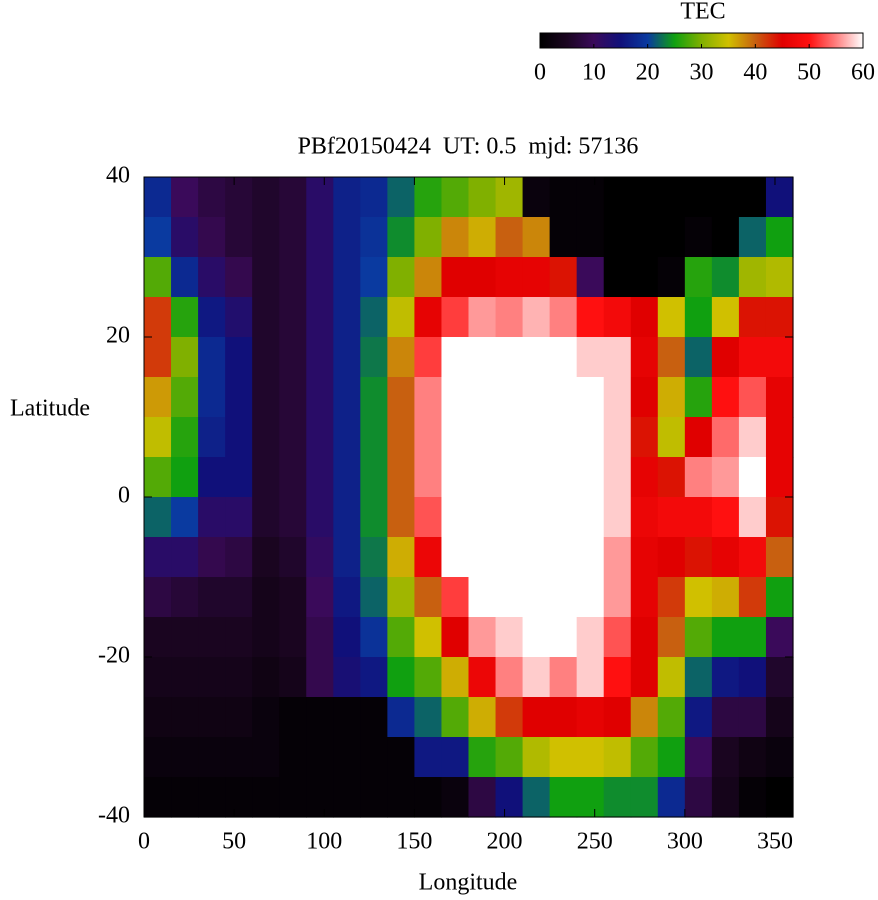 This screenshot has height=900, width=878. What do you see at coordinates (809, 73) in the screenshot?
I see `colorbar-tick-label: 50` at bounding box center [809, 73].